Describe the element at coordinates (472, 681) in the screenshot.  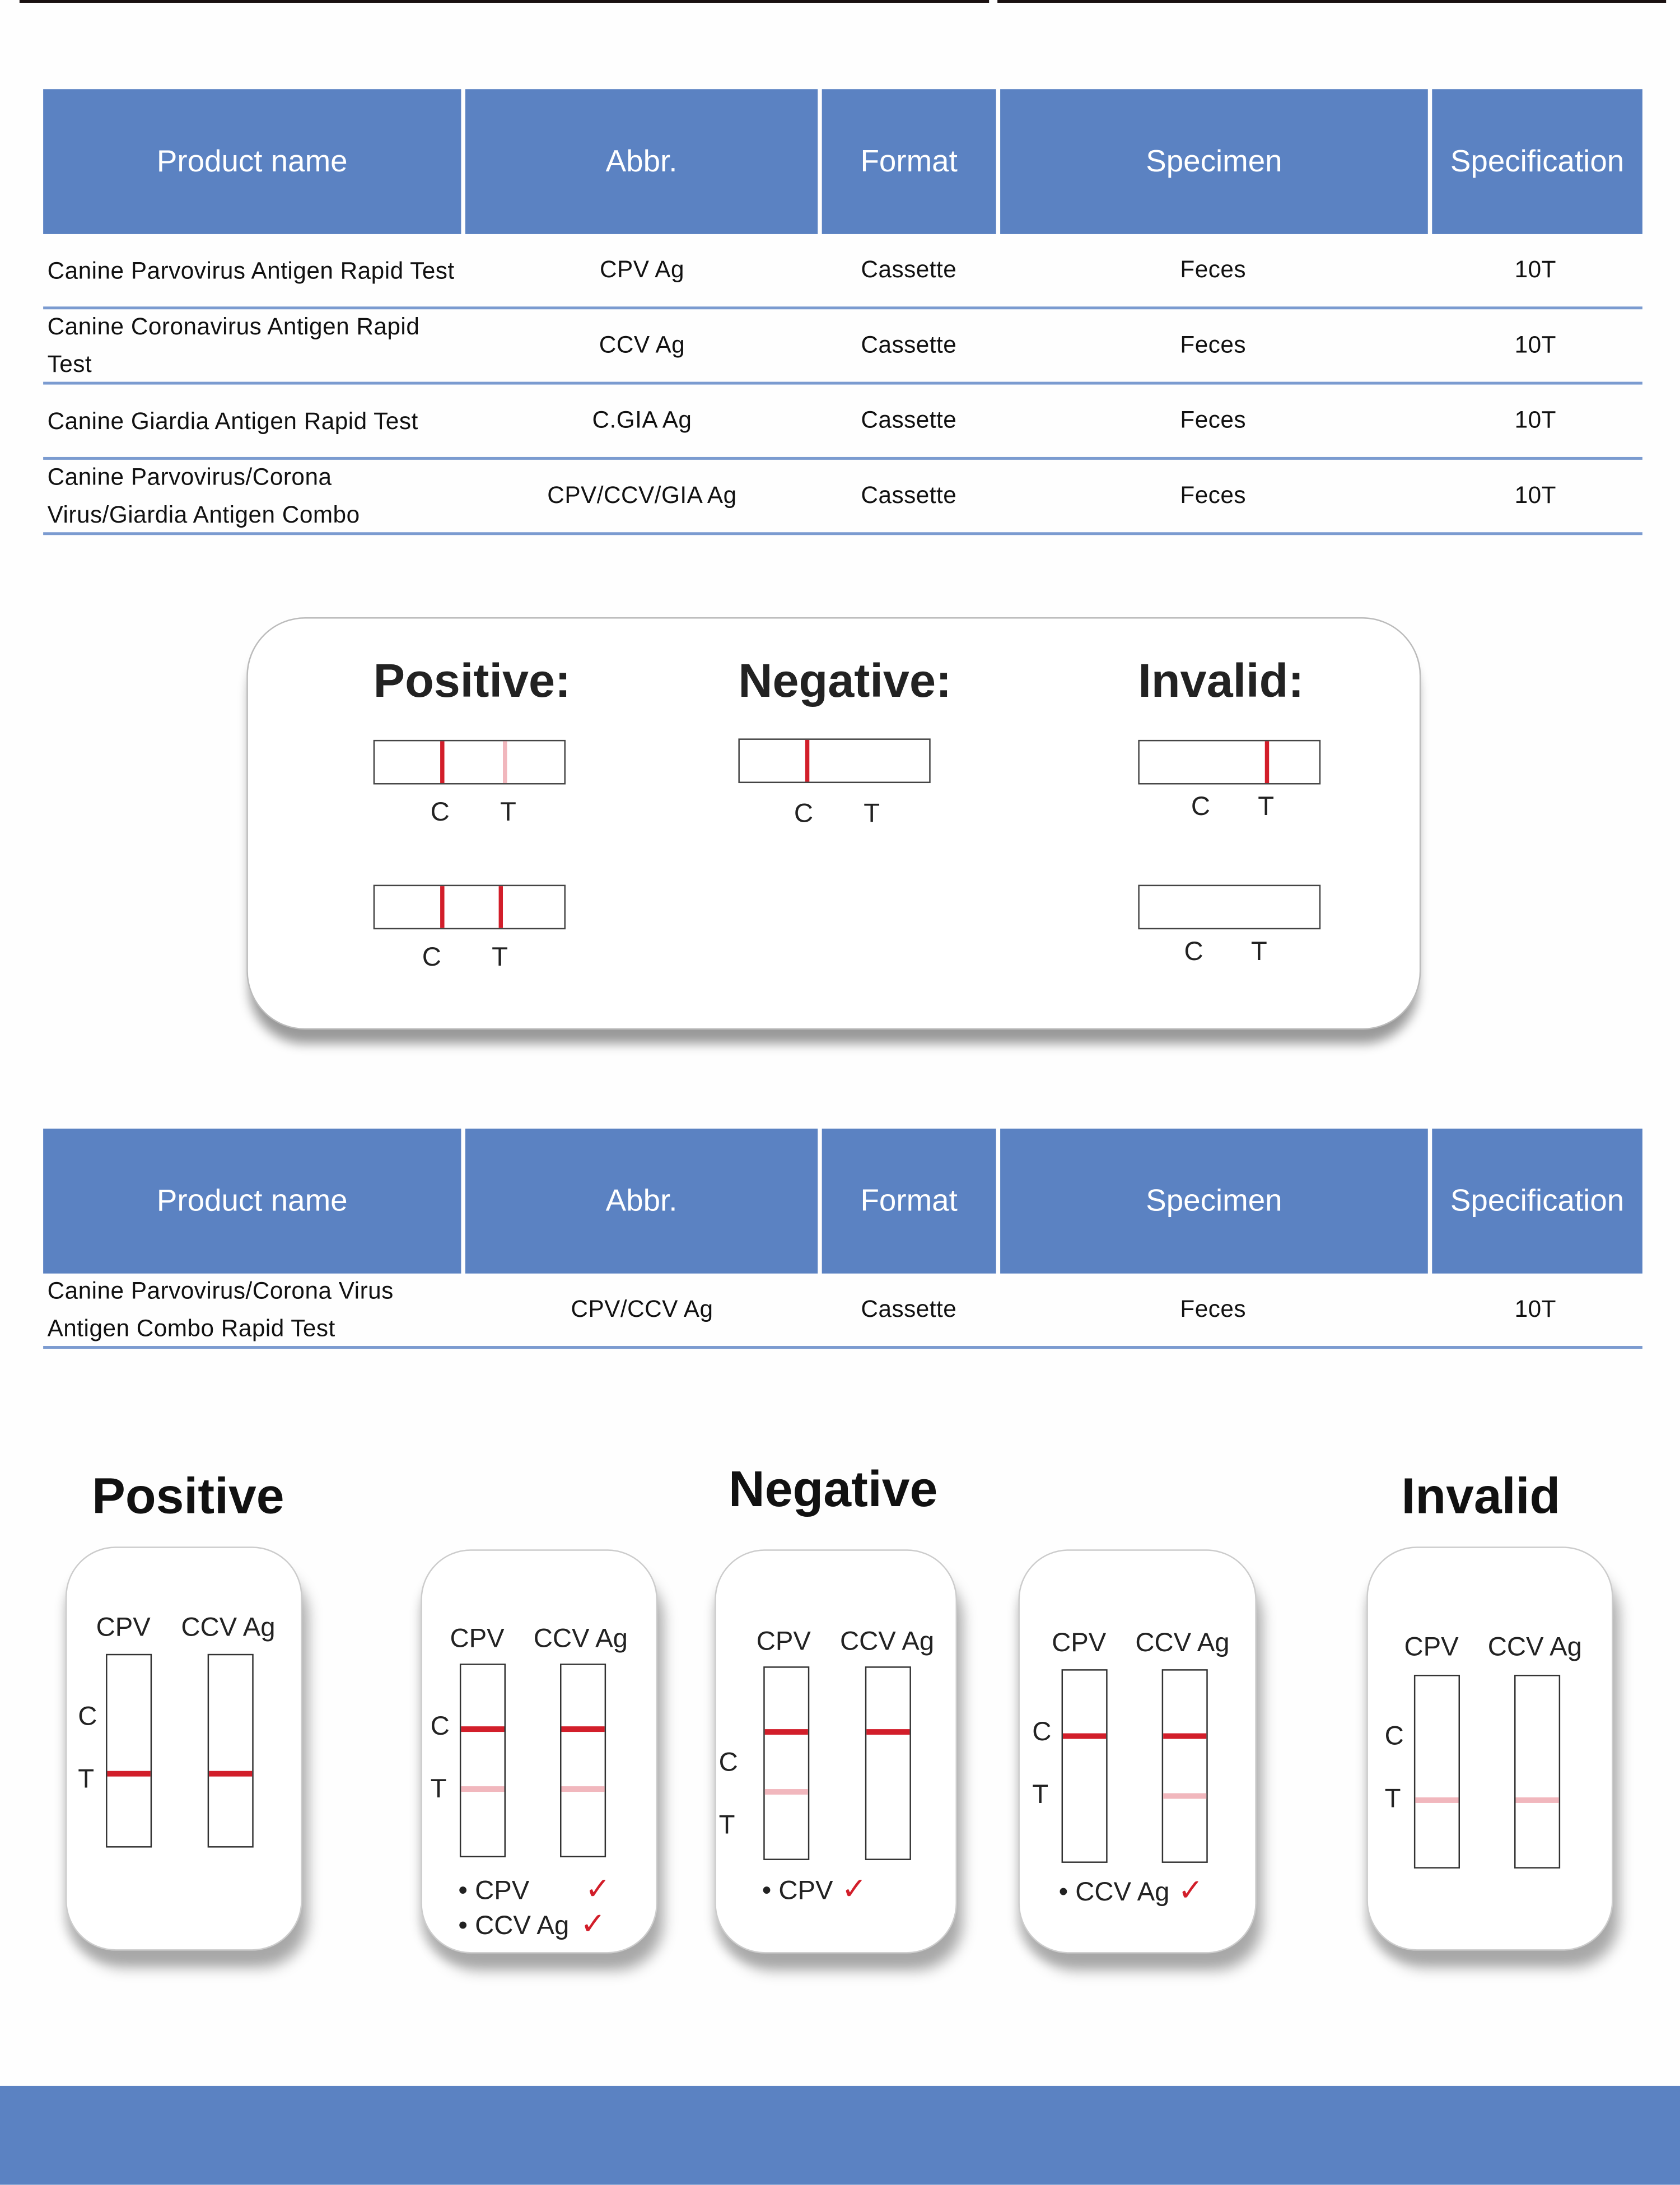
I see `positive-title: Positive:` at that location.